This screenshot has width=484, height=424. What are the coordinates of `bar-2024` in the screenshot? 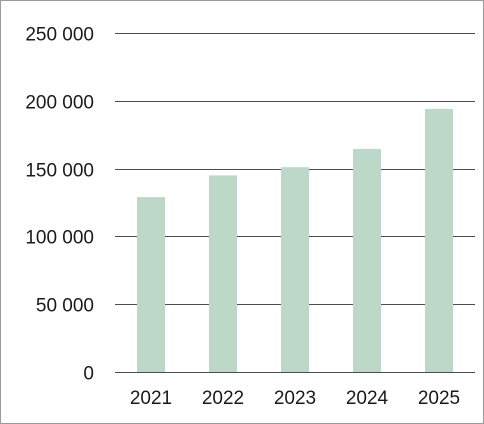 It's located at (367, 260).